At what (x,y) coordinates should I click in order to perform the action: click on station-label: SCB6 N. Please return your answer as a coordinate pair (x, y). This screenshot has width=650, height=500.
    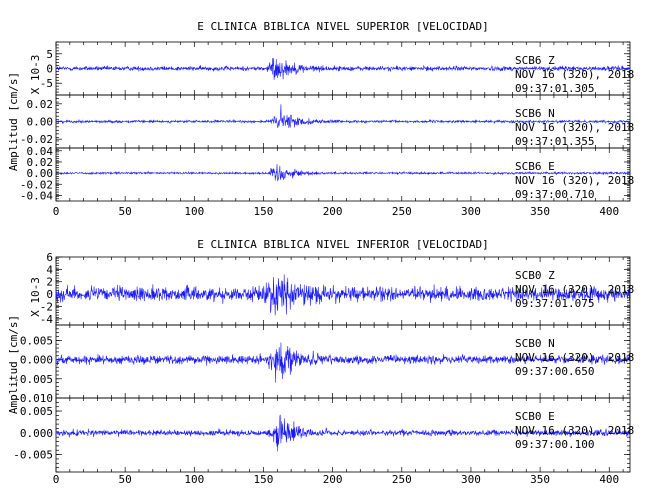
    Looking at the image, I should click on (535, 113).